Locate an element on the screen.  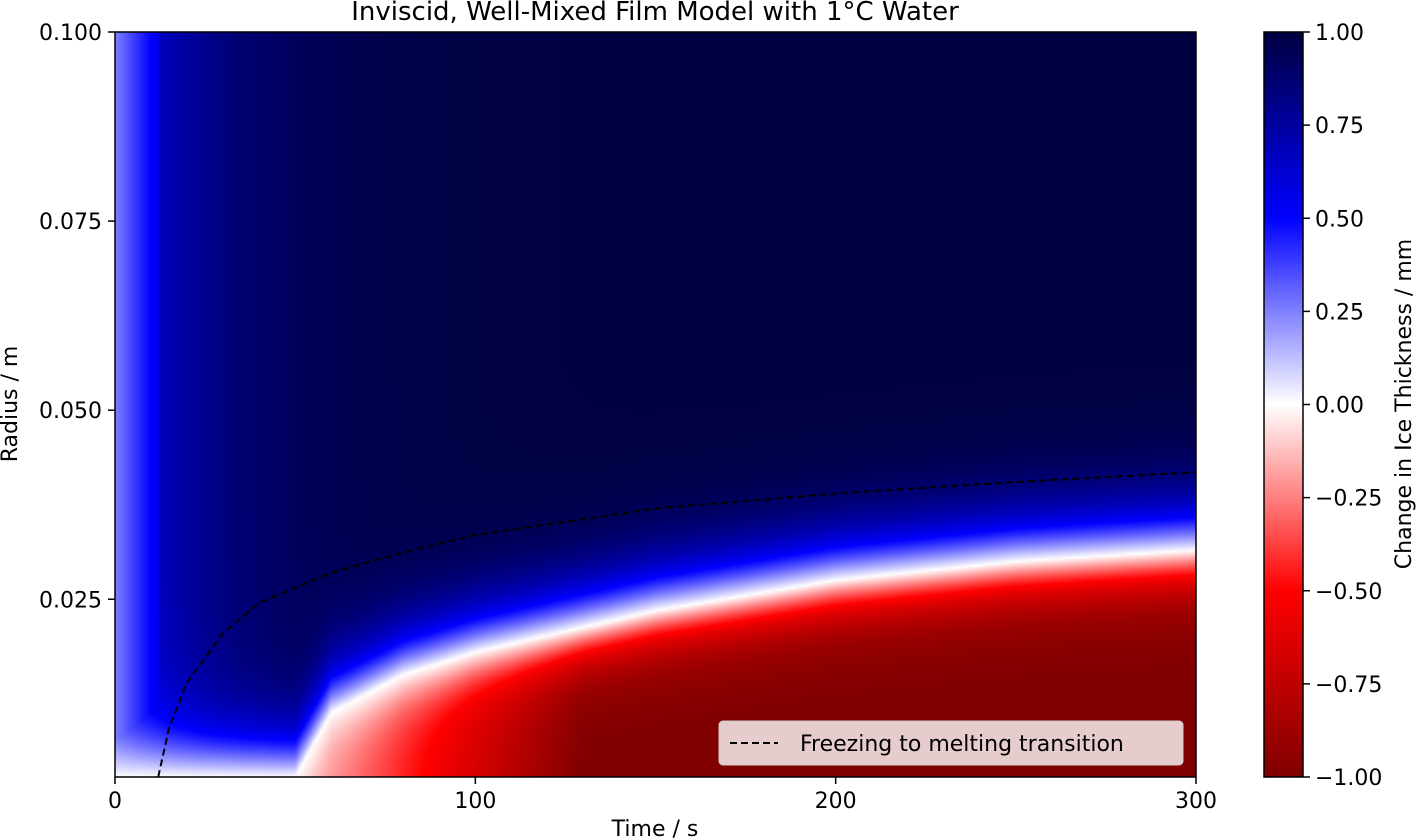
legend-label: Freezing to melting transition is located at coordinates (962, 744).